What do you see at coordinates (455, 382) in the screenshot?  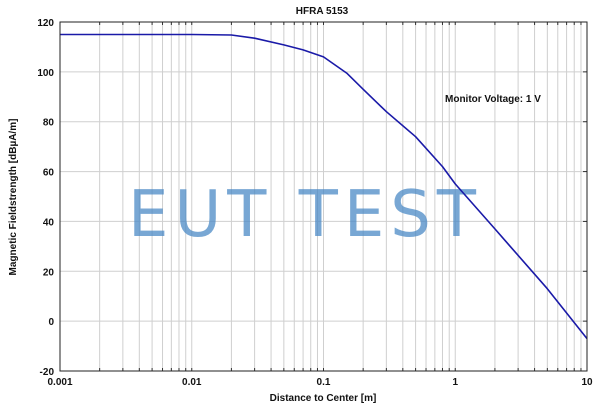 I see `x-tick-label: 1` at bounding box center [455, 382].